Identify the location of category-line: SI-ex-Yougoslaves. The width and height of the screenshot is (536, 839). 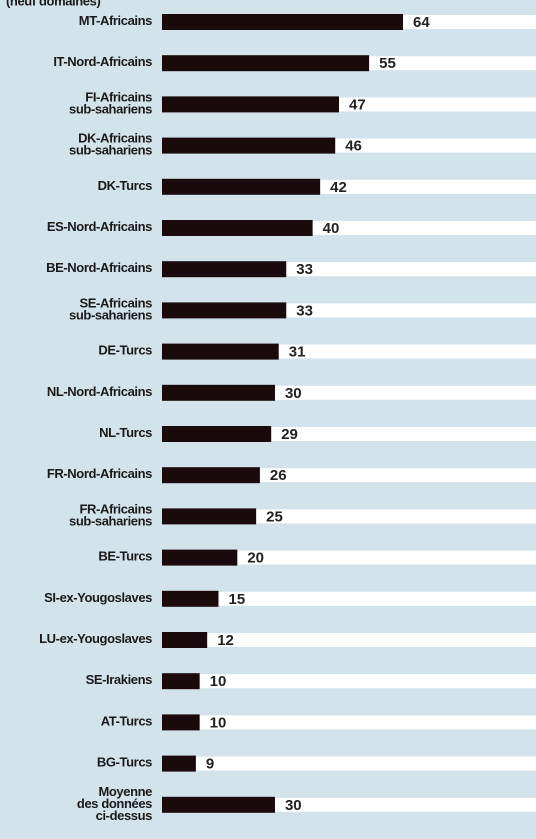
(98, 597).